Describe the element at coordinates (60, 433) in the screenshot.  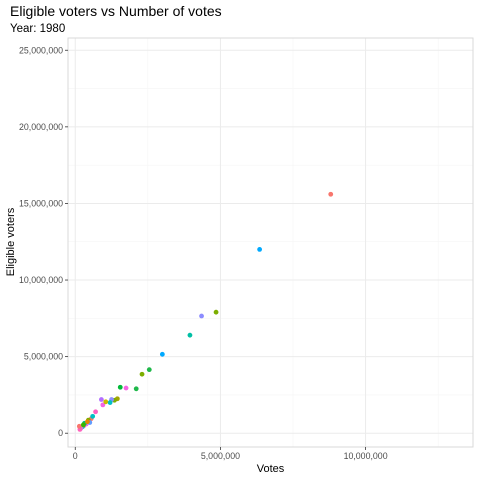
I see `y-tick-label: 0` at that location.